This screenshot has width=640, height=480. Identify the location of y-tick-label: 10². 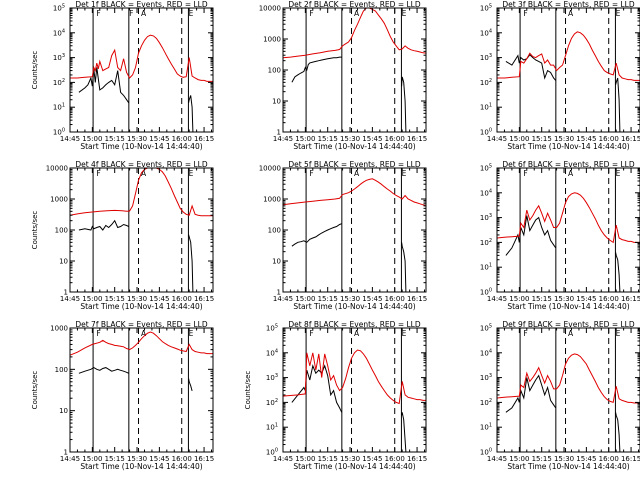
(486, 82).